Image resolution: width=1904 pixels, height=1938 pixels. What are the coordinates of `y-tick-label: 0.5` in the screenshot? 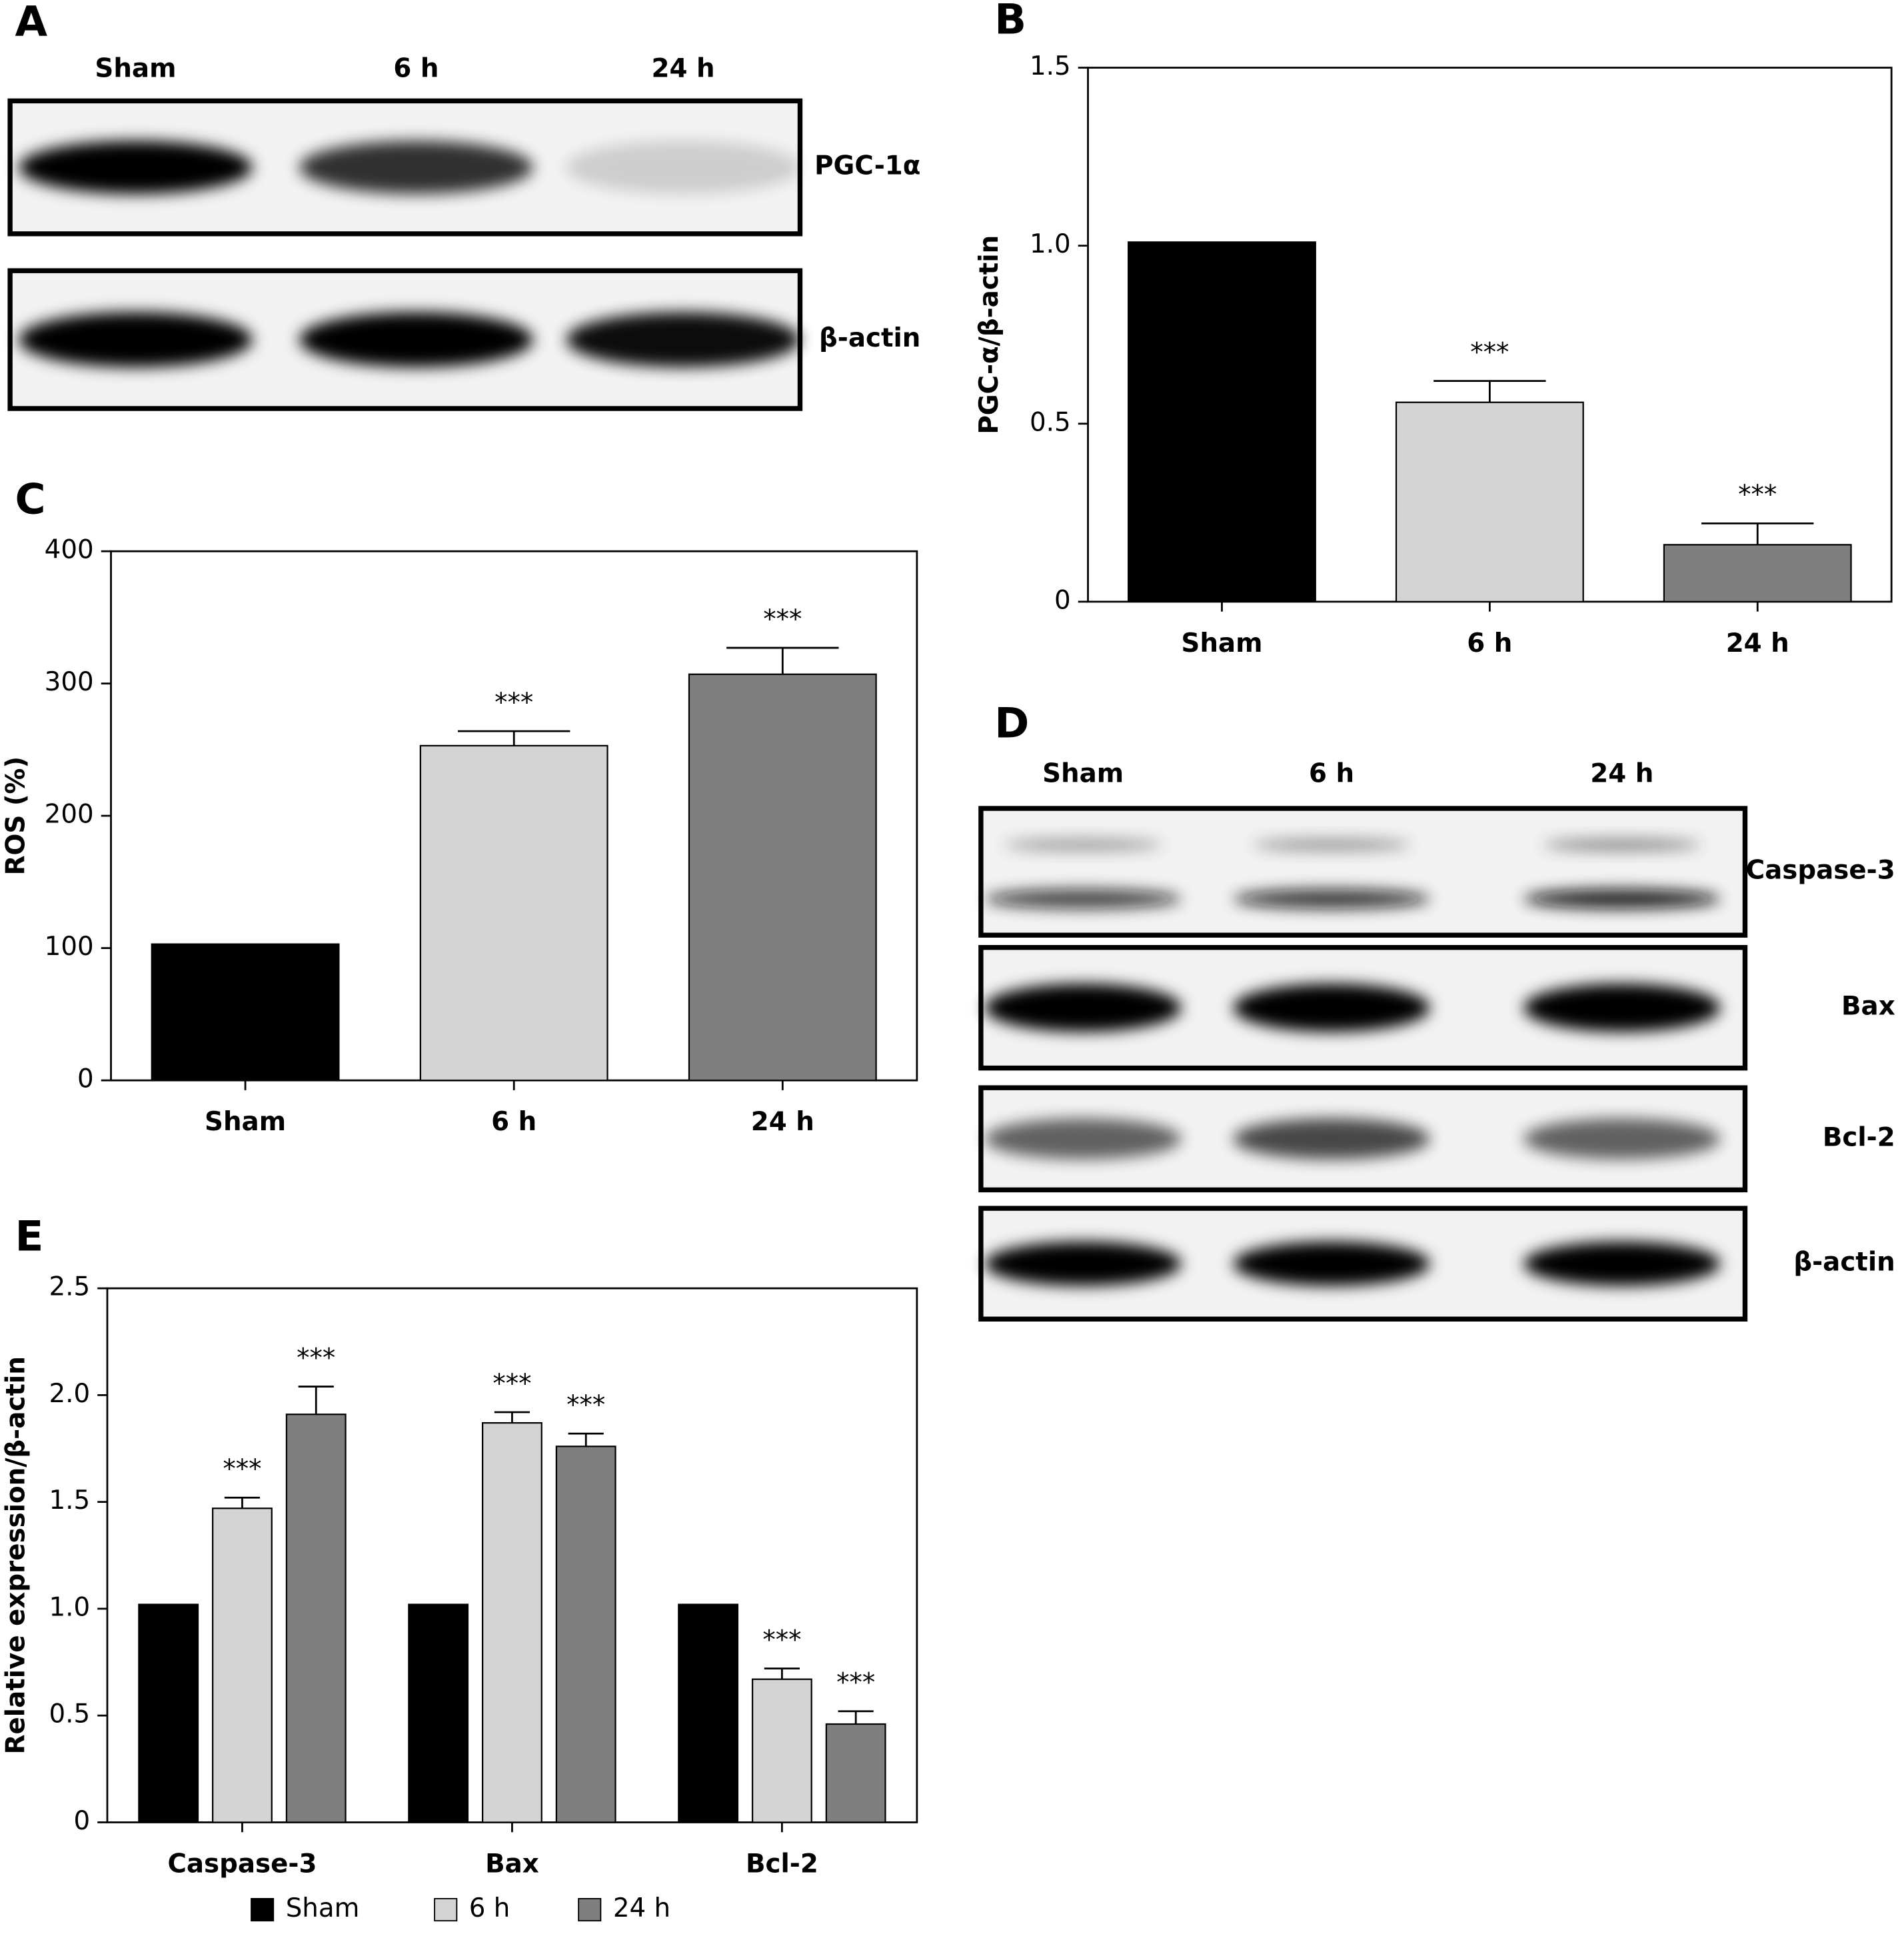 It's located at (69, 1714).